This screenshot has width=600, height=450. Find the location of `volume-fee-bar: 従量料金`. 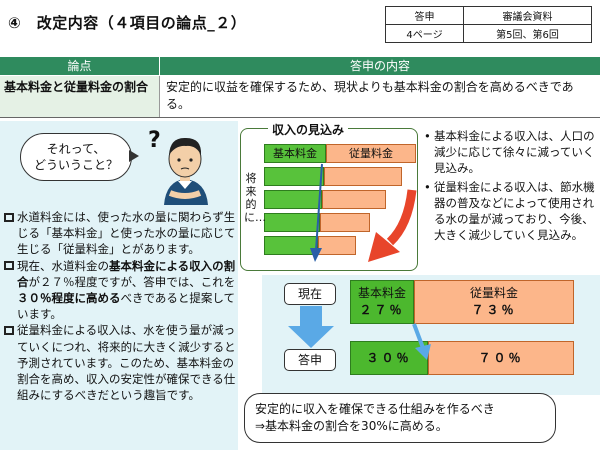

volume-fee-bar: 従量料金 is located at coordinates (371, 153).